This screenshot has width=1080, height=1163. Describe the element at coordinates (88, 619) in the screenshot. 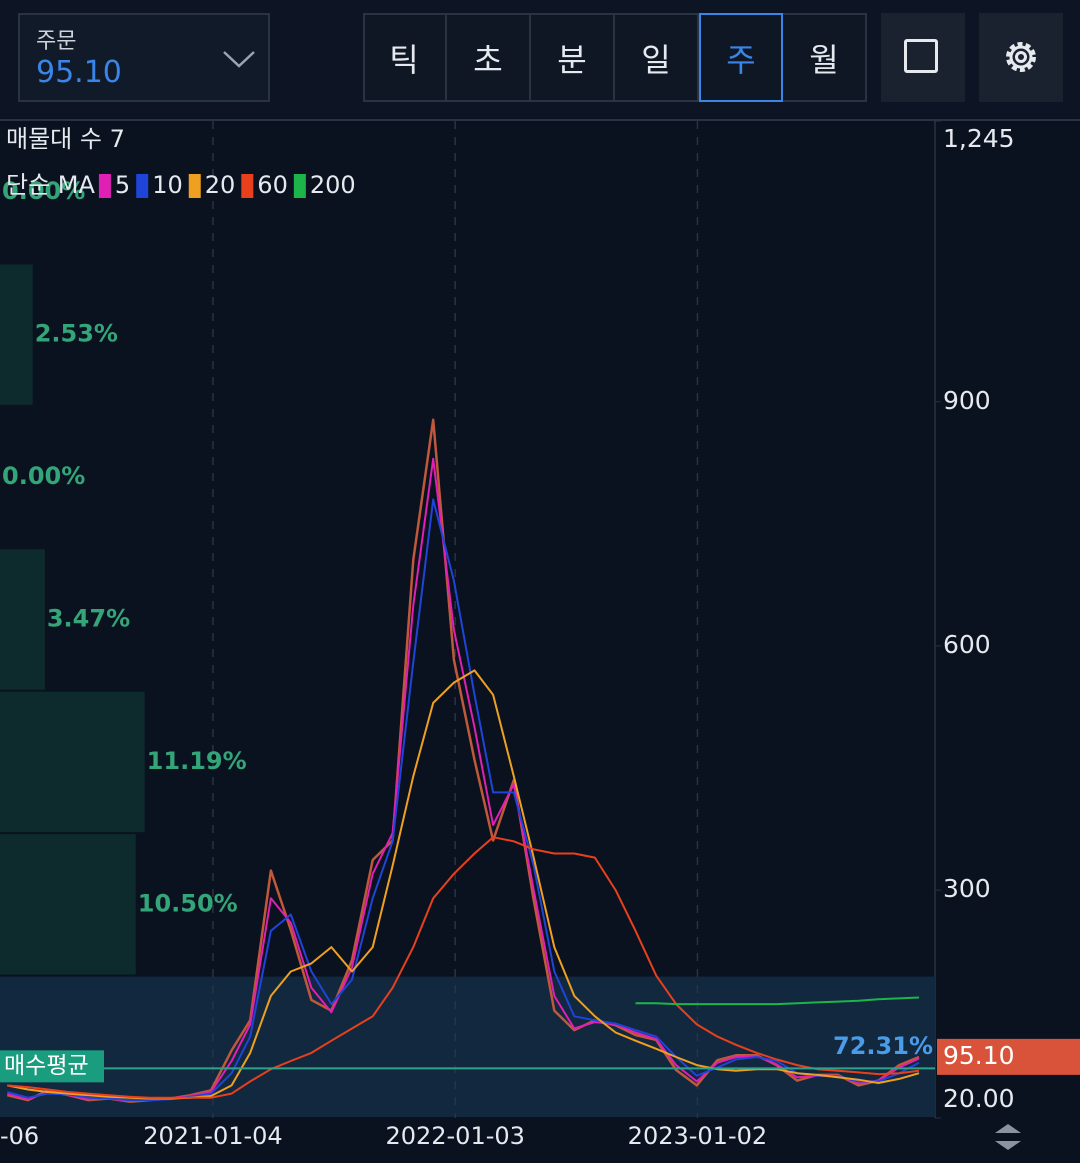

I see `volume-profile-label: 3.47%` at that location.